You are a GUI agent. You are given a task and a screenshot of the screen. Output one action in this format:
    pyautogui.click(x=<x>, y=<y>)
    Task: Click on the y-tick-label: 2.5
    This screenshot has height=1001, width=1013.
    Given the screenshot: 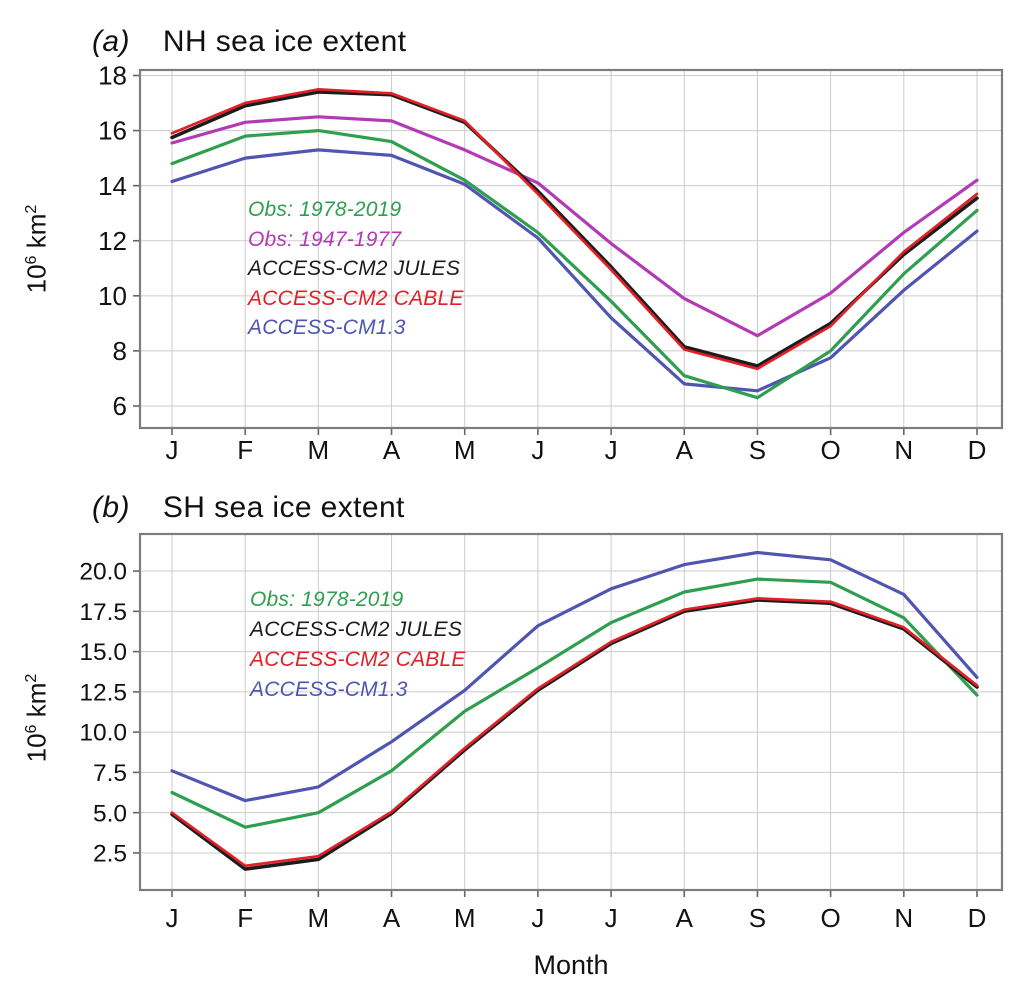 What is the action you would take?
    pyautogui.click(x=110, y=854)
    